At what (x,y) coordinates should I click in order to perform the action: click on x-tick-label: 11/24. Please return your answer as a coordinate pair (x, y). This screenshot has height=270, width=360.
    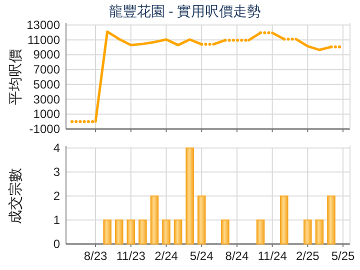
    Looking at the image, I should click on (273, 256).